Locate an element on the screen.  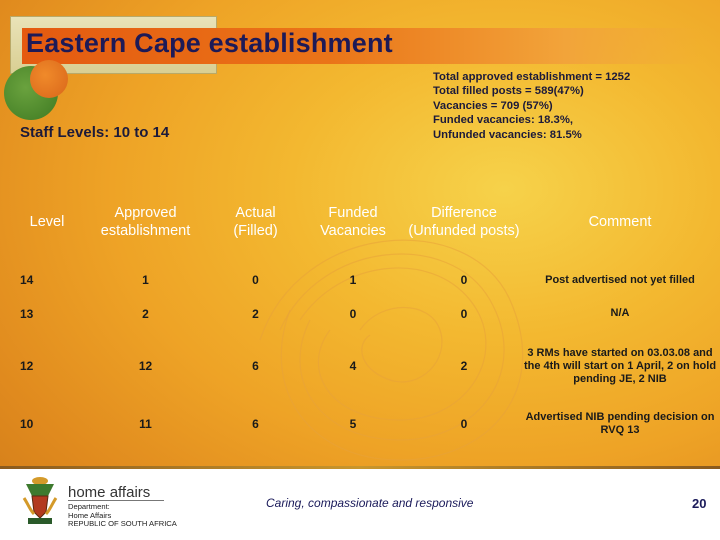
summary-line: Total approved establishment = 1252 is located at coordinates (532, 77).